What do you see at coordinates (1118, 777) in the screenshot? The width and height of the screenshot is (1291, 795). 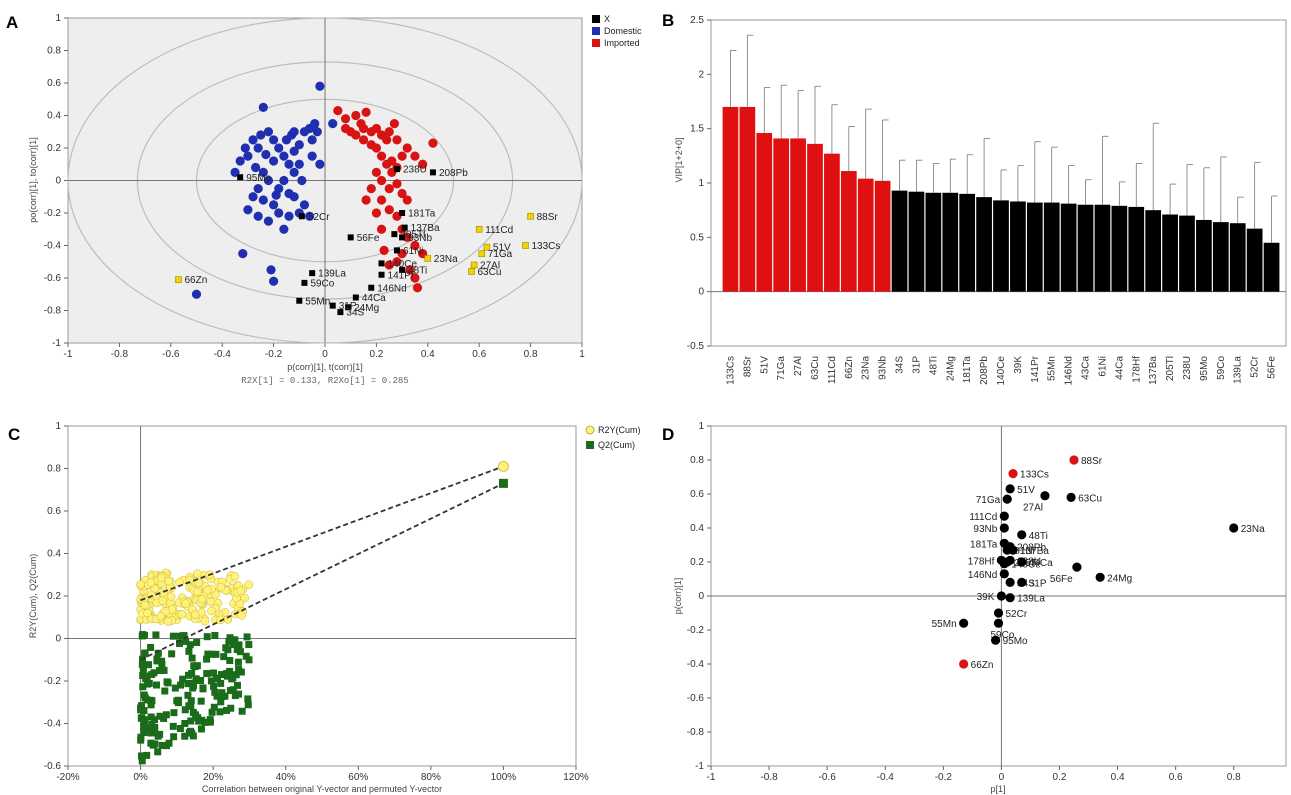 I see `x-tick-label: 0.4` at bounding box center [1118, 777].